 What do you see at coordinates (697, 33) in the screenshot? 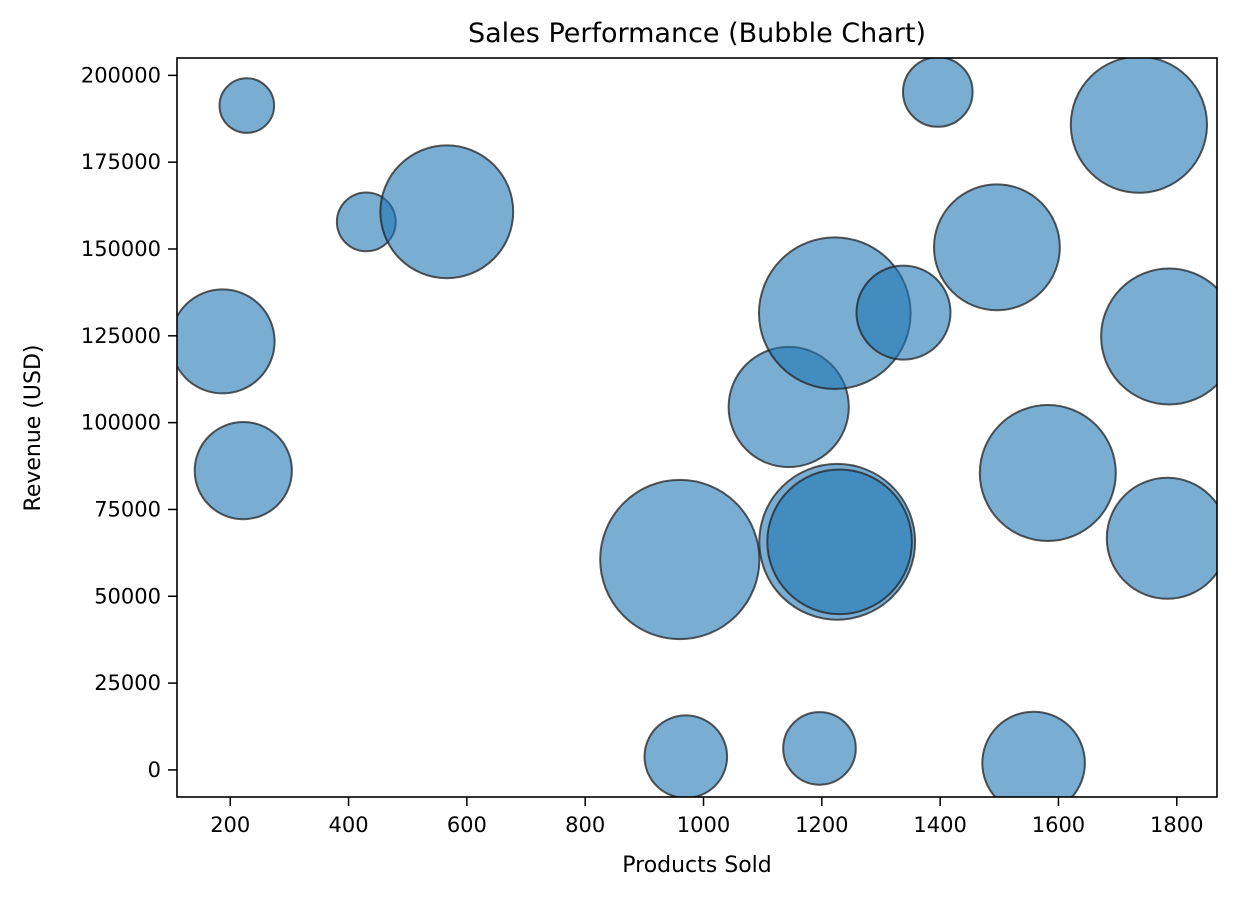
I see `chart-title: Sales Performance (Bubble Chart)` at bounding box center [697, 33].